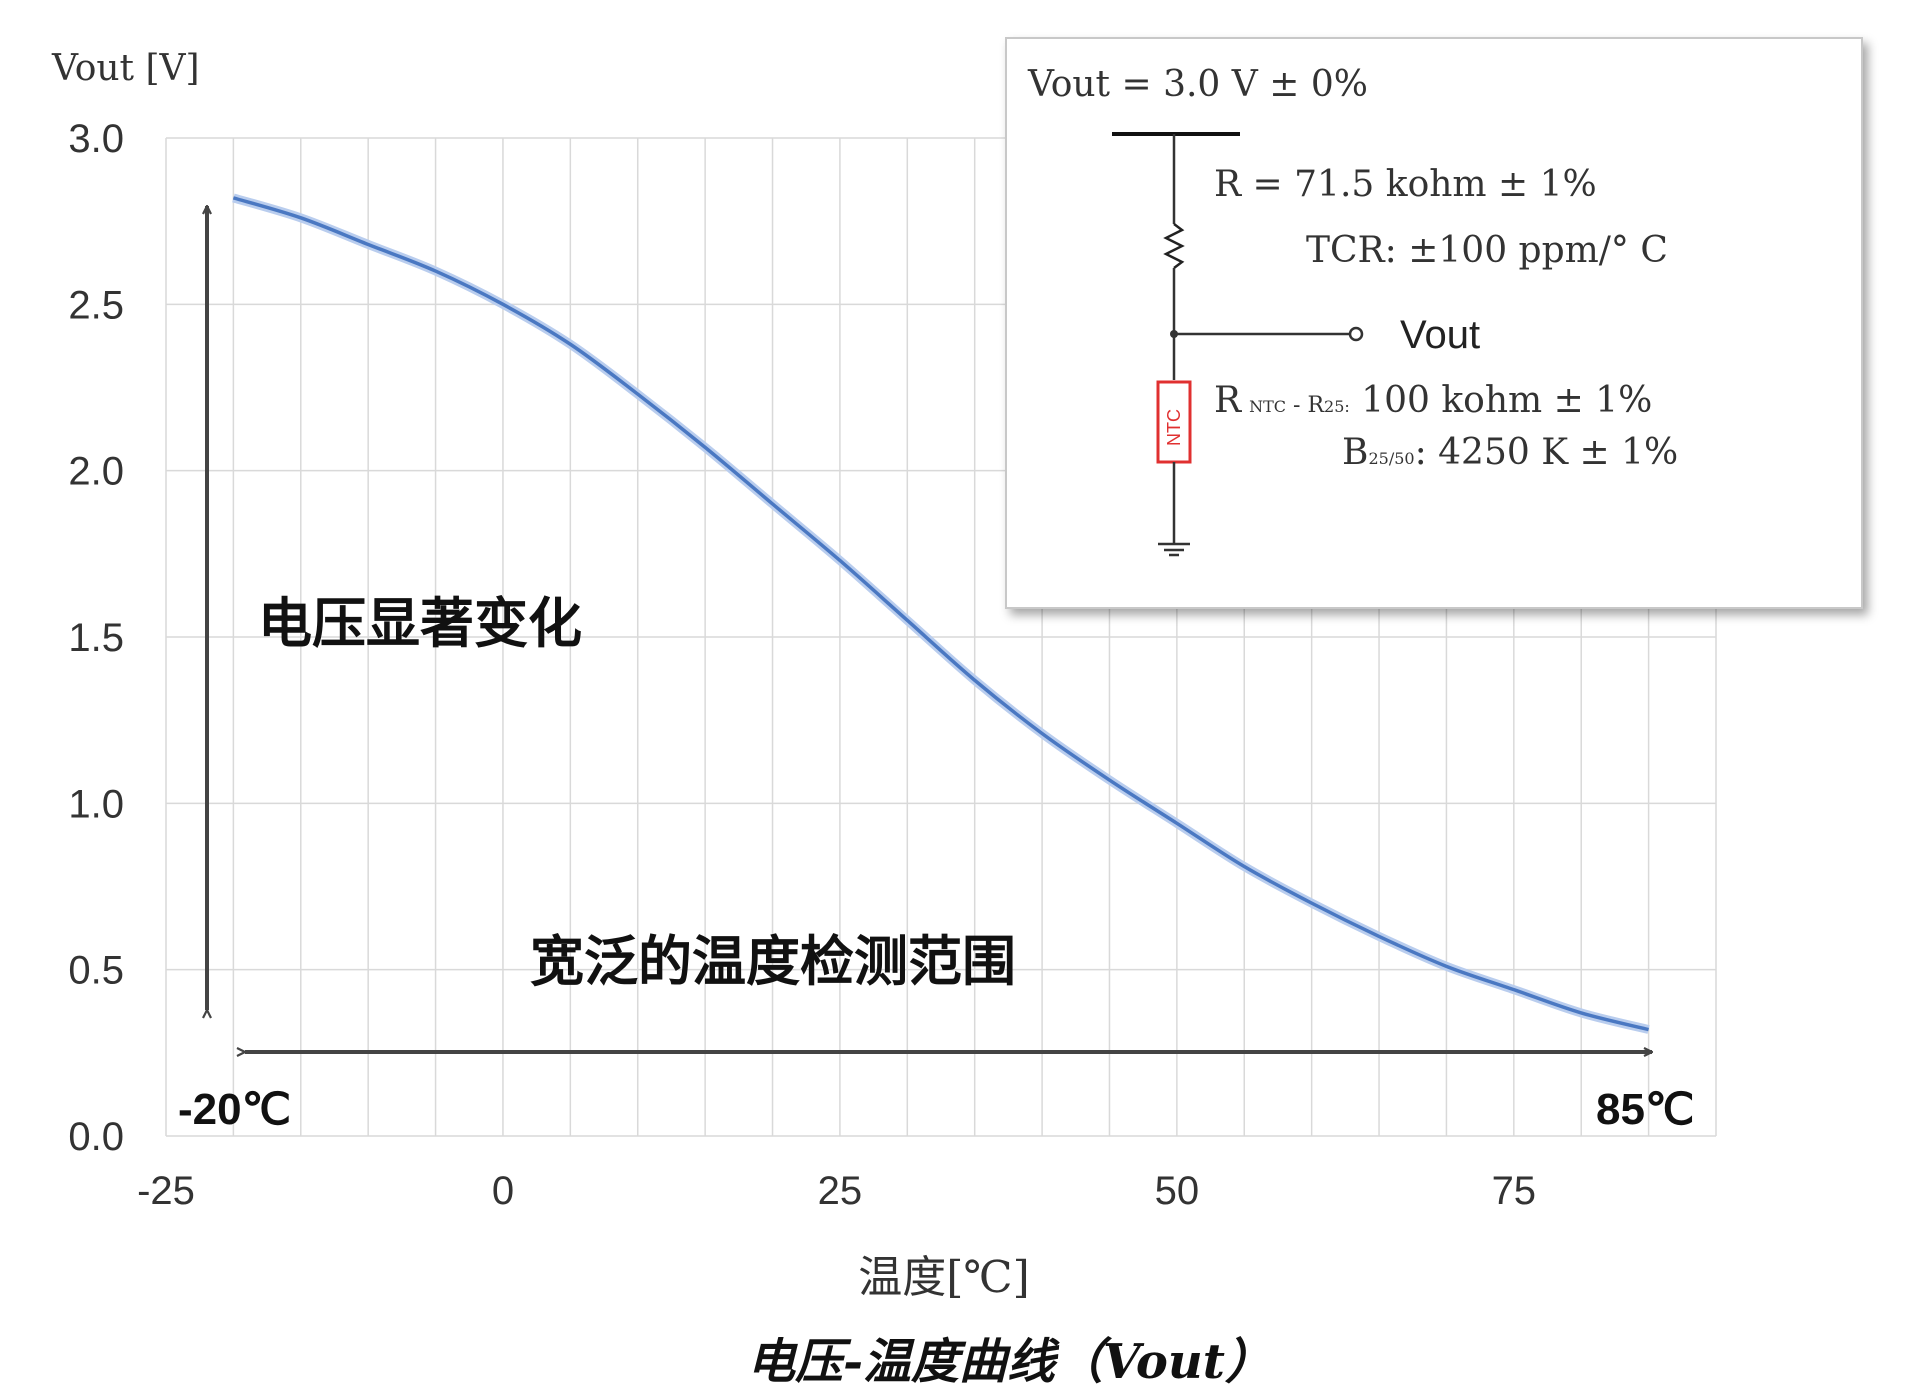  Describe the element at coordinates (1440, 335) in the screenshot. I see `inset-output-label: Vout` at that location.